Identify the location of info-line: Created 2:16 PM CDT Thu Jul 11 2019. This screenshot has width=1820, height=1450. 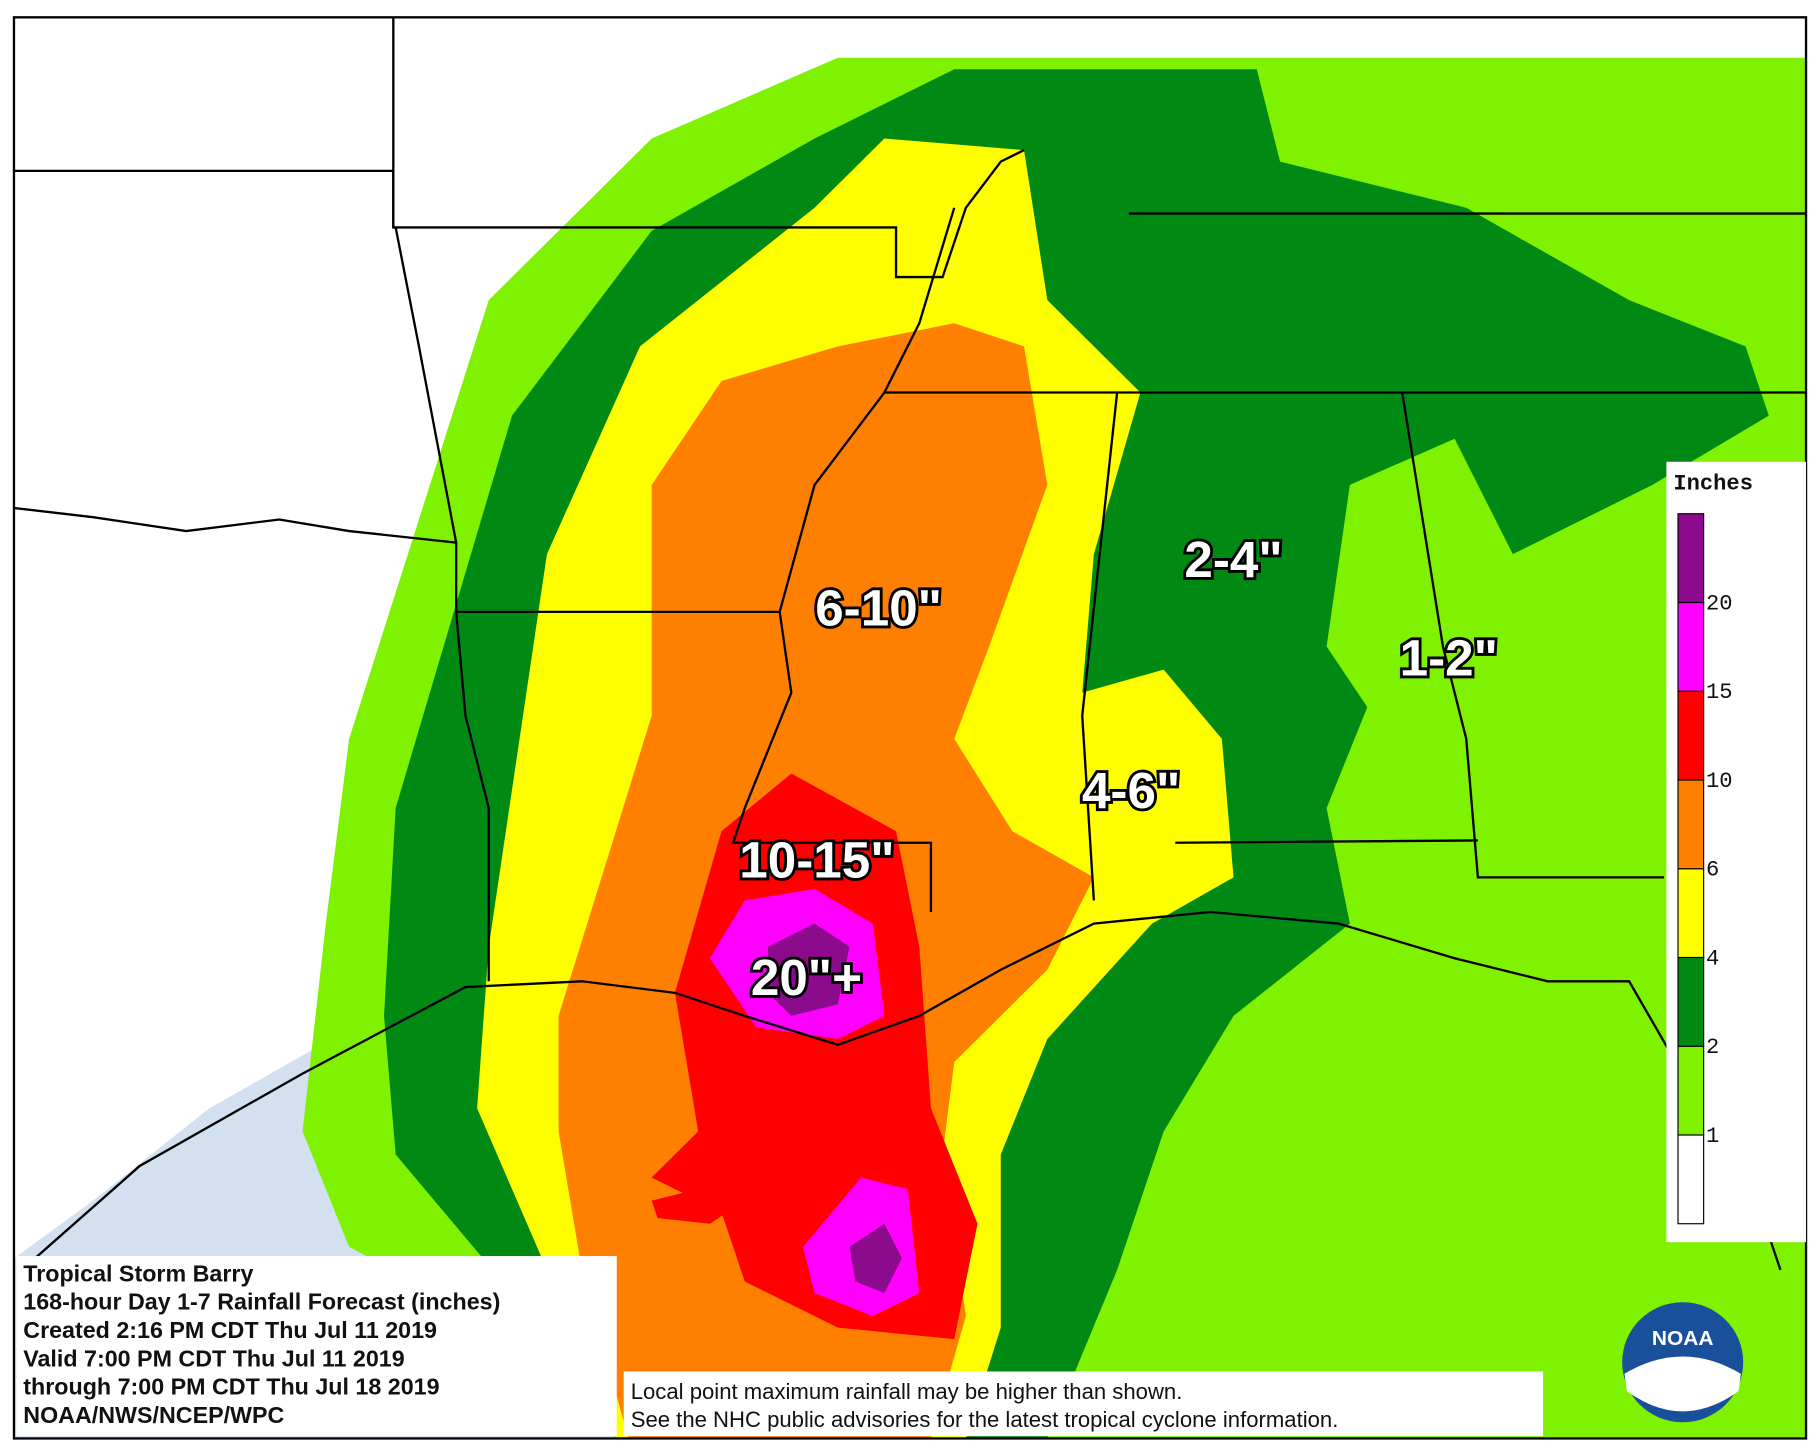
(230, 1330).